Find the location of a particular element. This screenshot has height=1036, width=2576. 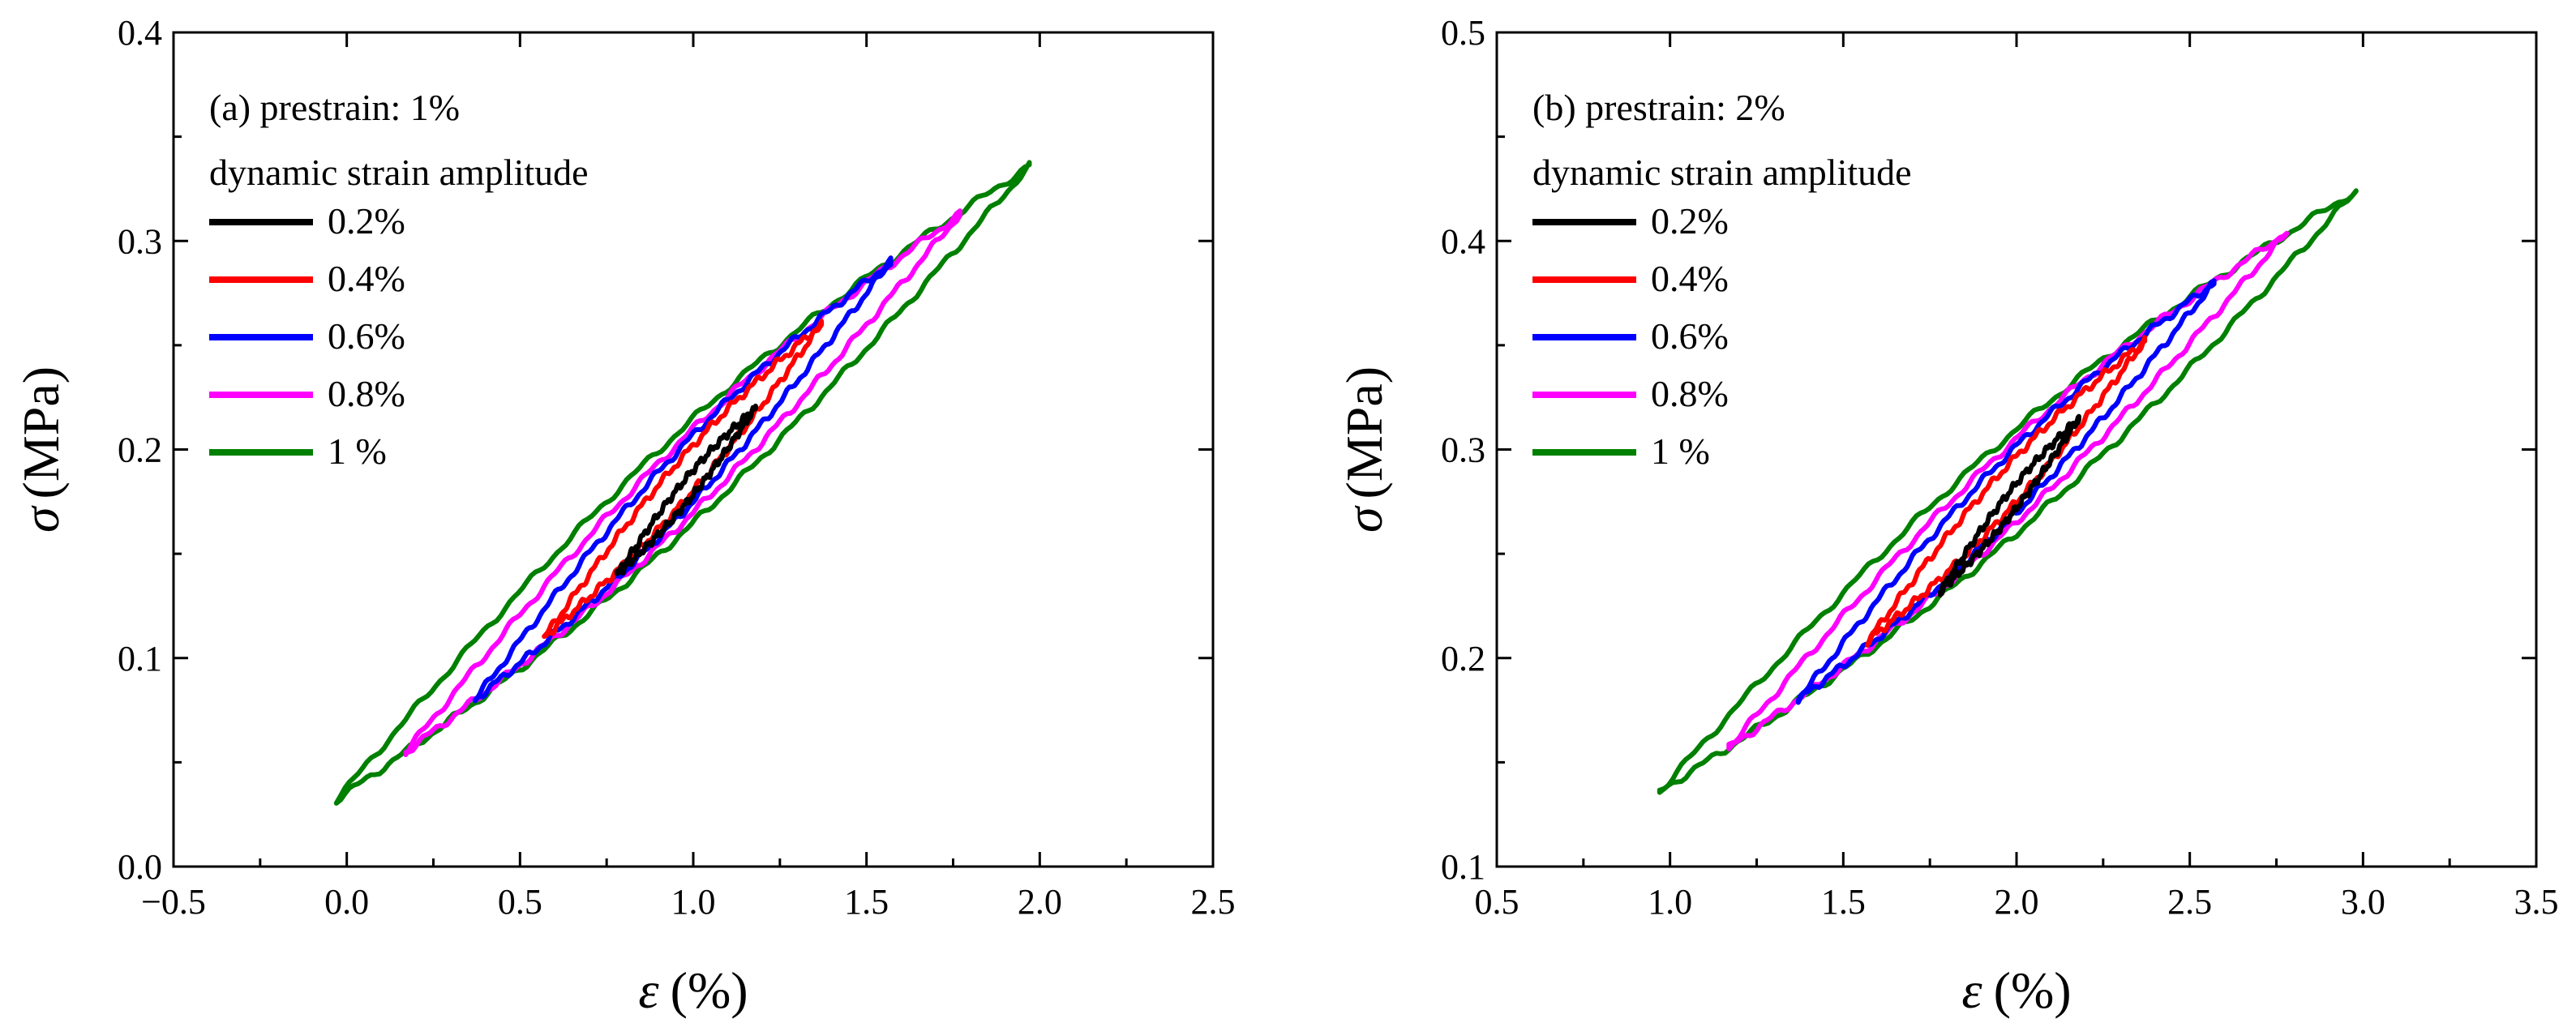

panel-b-xtick-label: 3.5 is located at coordinates (2536, 902).